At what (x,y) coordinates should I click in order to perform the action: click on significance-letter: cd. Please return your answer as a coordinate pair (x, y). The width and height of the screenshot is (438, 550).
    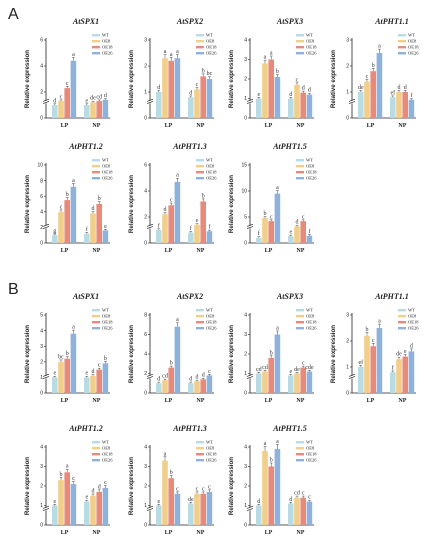
    Looking at the image, I should click on (297, 494).